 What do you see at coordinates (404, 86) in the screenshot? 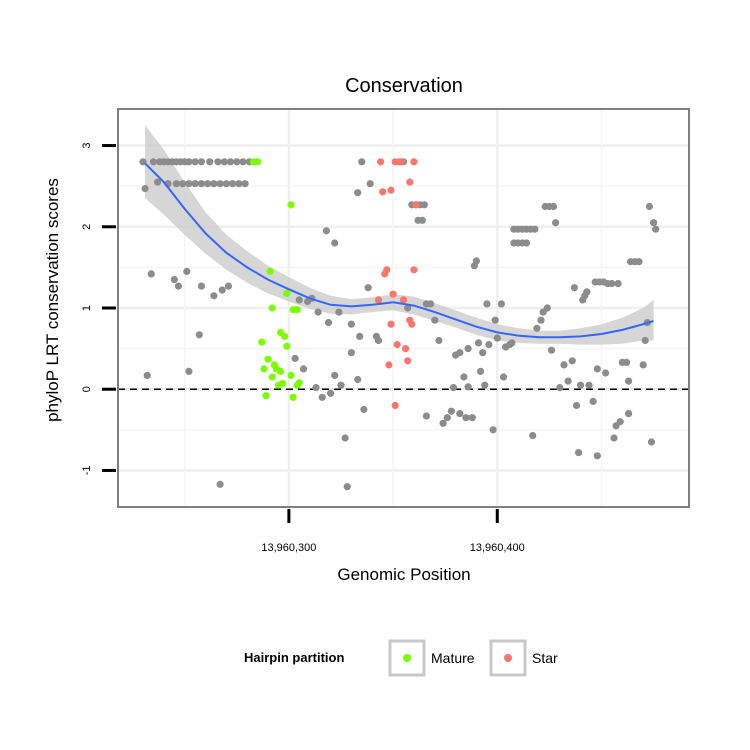
I see `chart-title: Conservation` at bounding box center [404, 86].